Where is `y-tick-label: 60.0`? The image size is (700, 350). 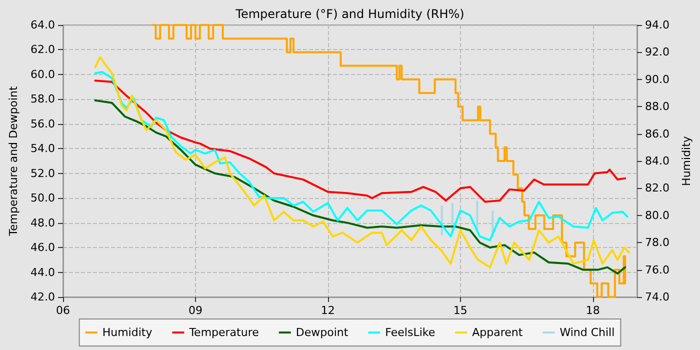 y-tick-label: 60.0 is located at coordinates (42, 74).